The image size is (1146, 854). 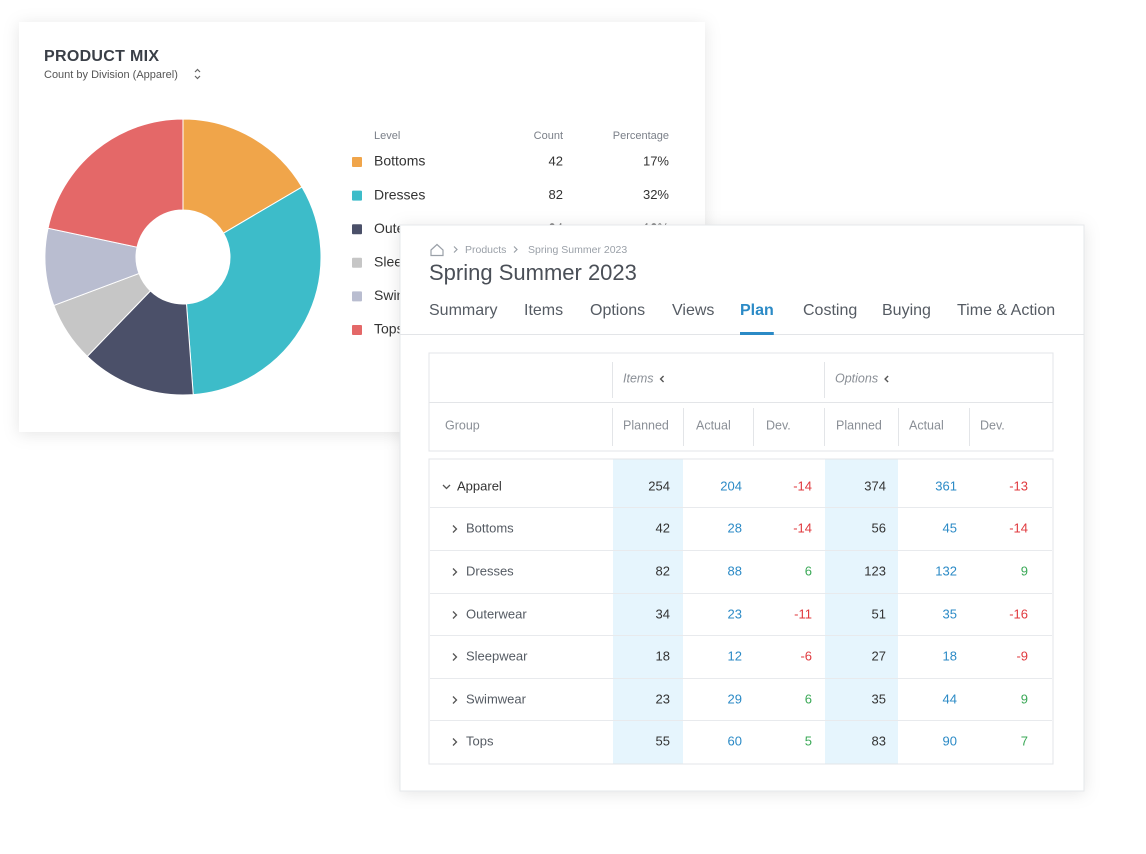 I want to click on breadcrumb-item: Products, so click(x=485, y=250).